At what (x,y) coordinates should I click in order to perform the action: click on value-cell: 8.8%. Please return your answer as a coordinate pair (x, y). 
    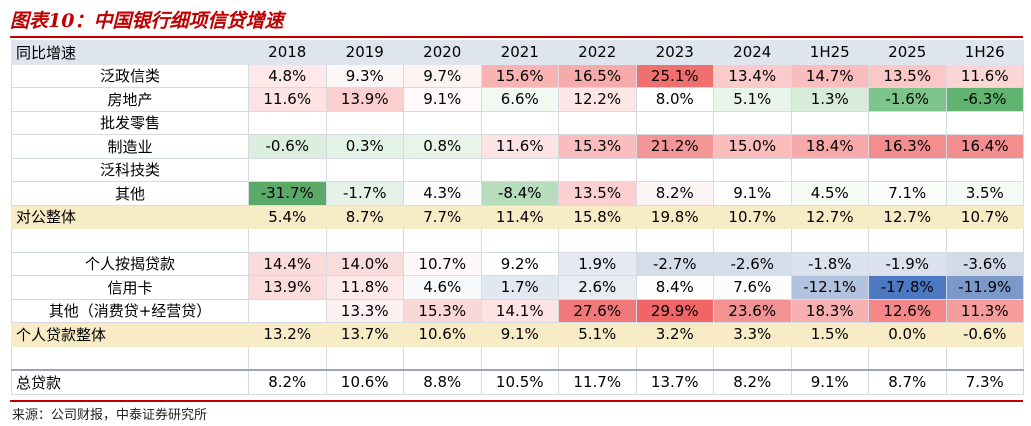
    Looking at the image, I should click on (442, 382).